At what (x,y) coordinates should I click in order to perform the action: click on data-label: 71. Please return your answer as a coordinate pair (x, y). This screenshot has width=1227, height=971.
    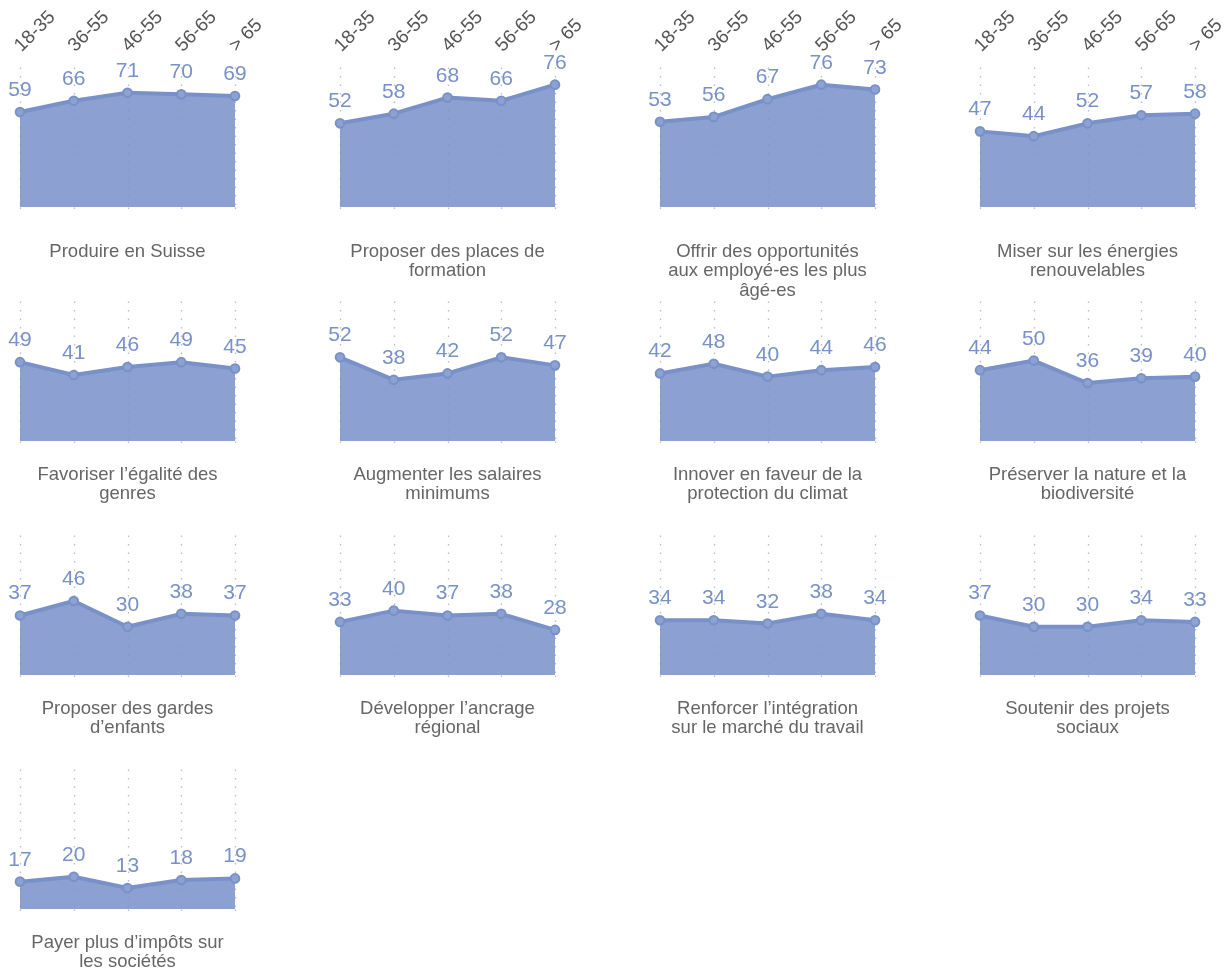
    Looking at the image, I should click on (127, 69).